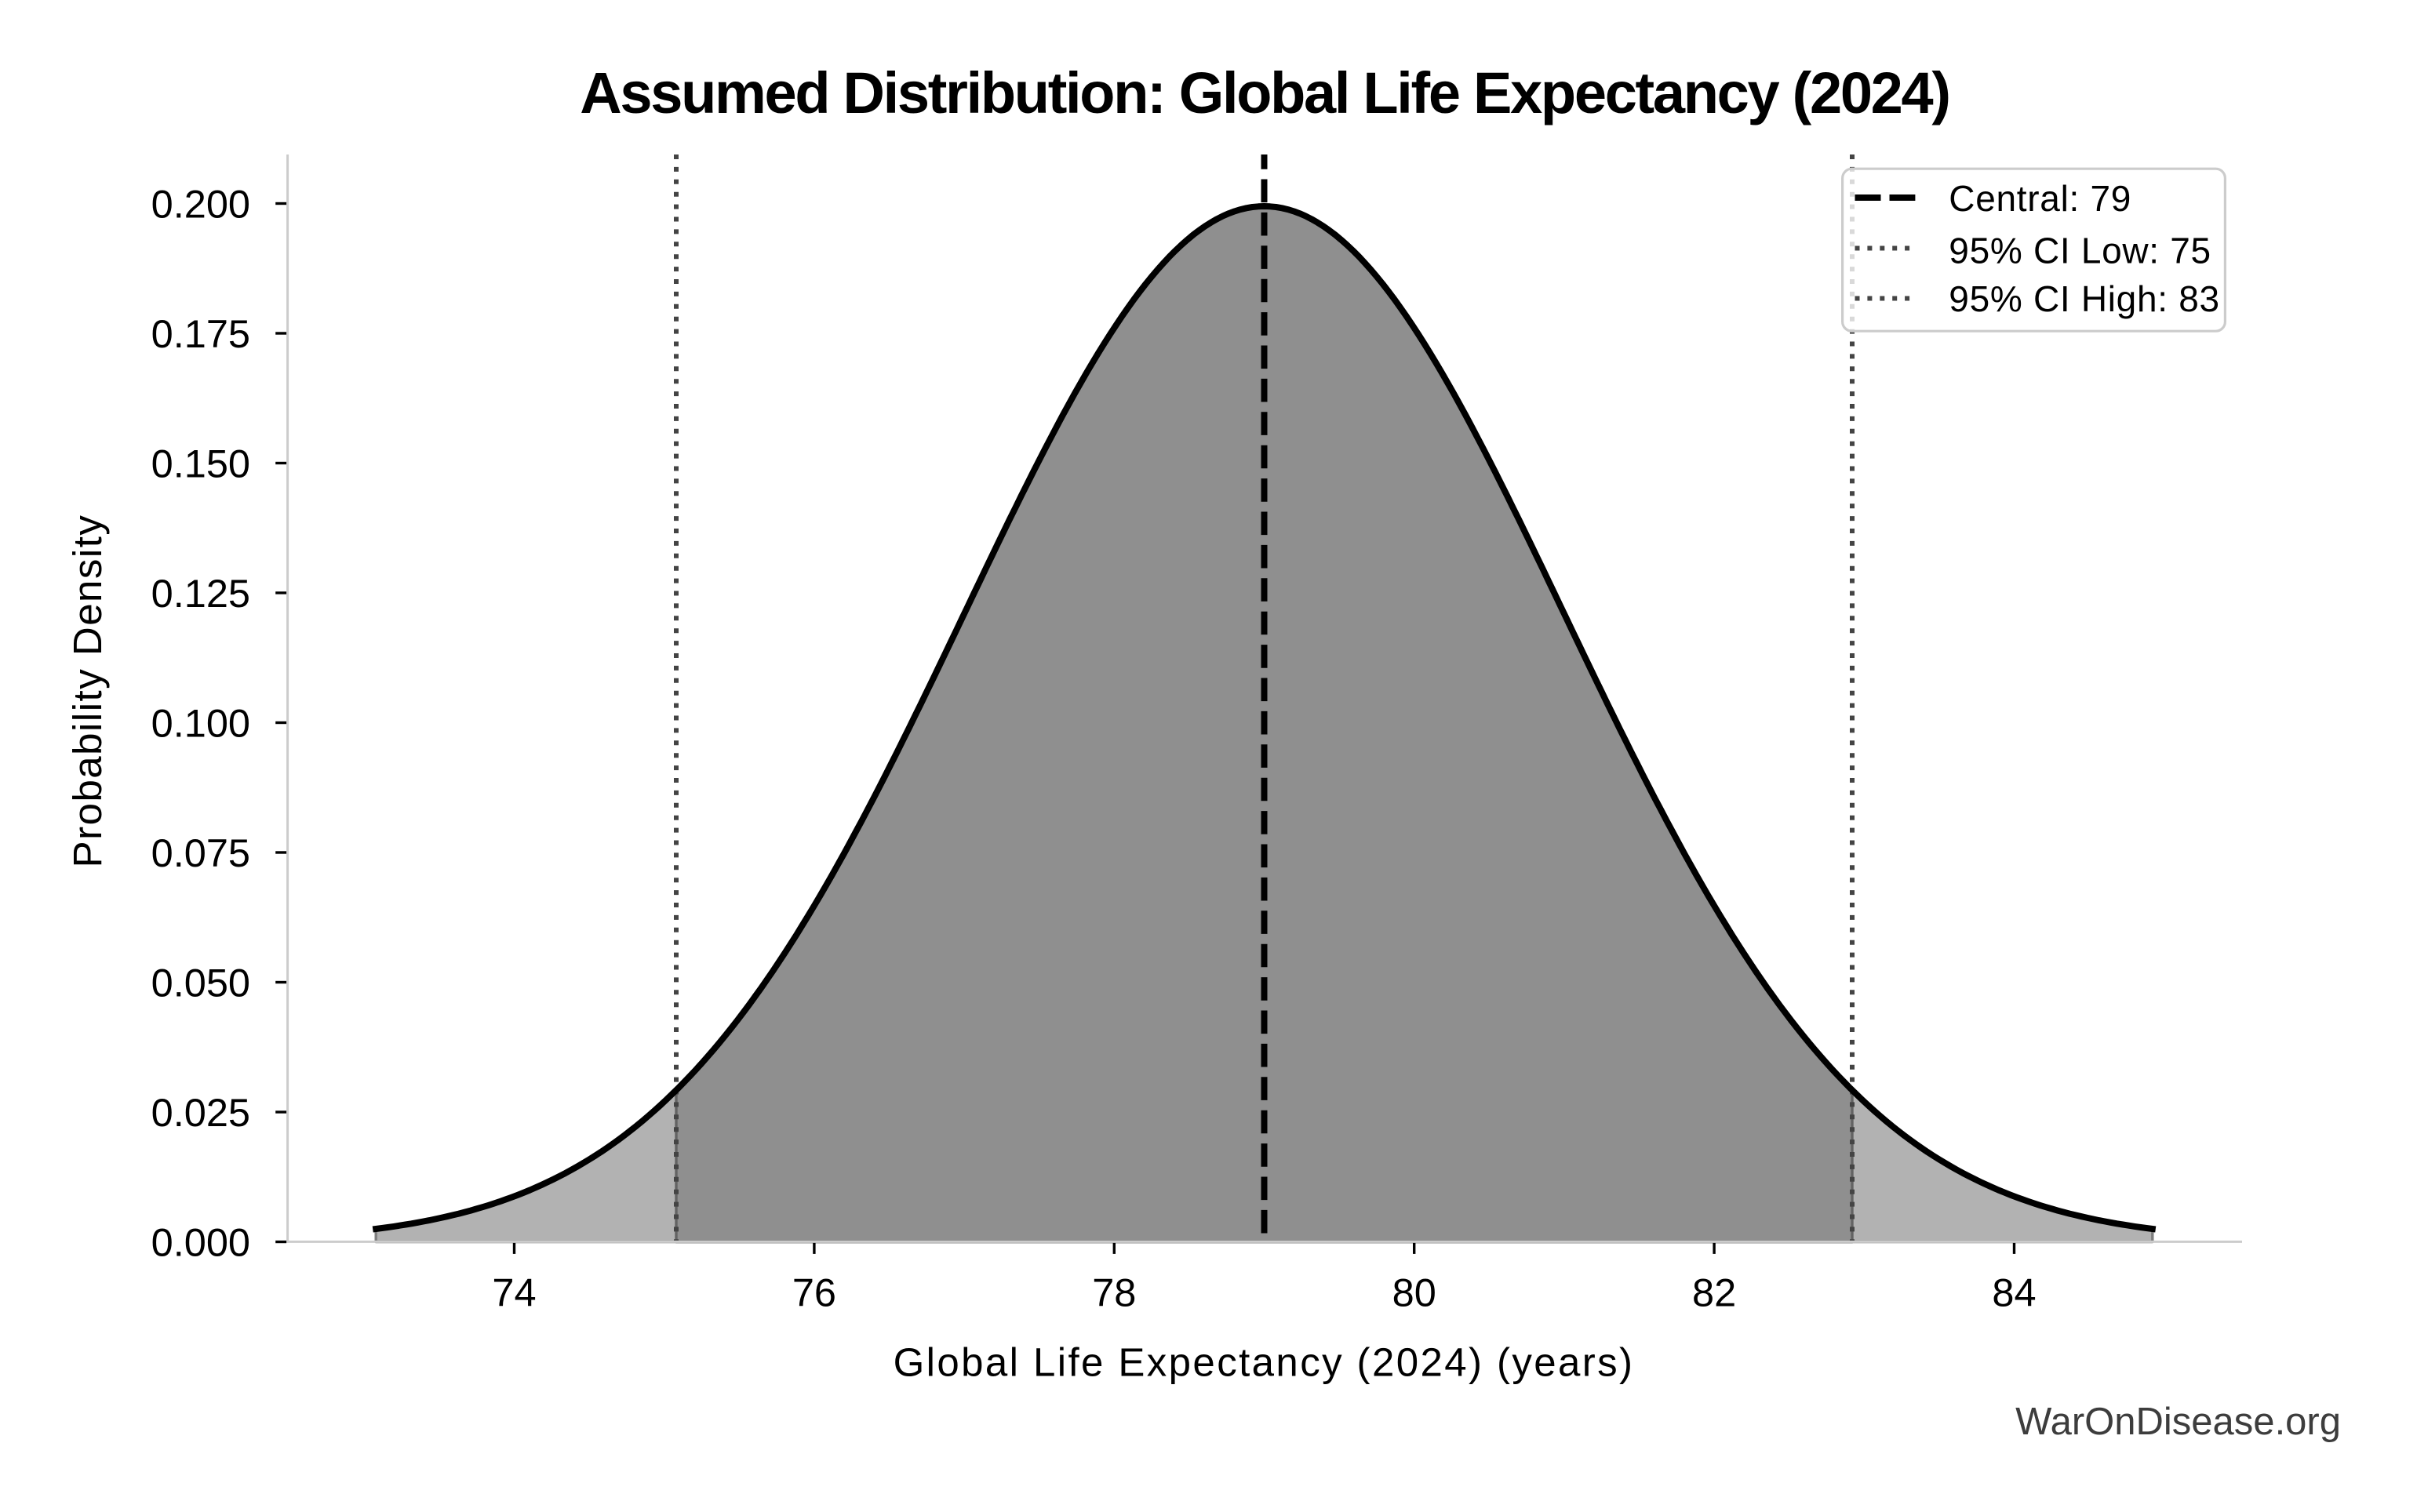  I want to click on svg-text:Global Life Expectancy (2024): Global Life Expectancy (2024) (years), so click(1264, 1361).